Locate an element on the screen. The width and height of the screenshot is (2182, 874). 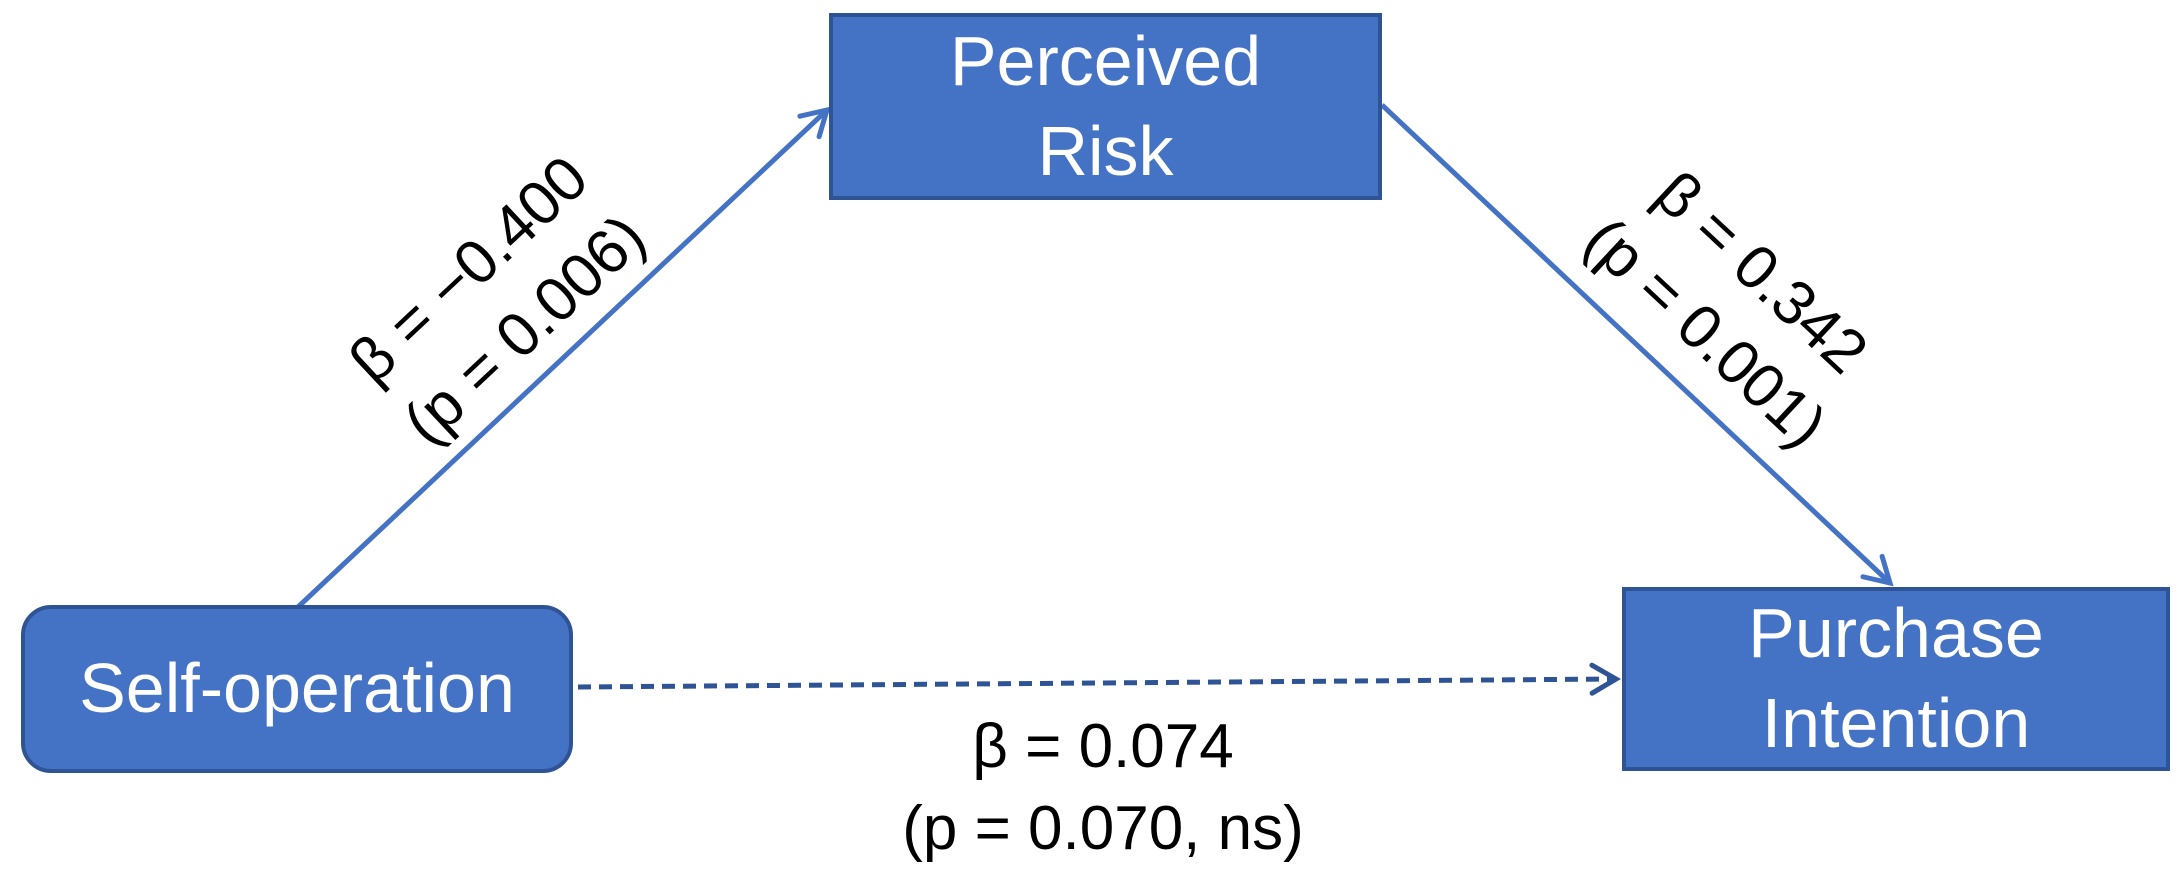
arrow-dashed-self-operation-to-purchase-intention is located at coordinates (1099, 679).